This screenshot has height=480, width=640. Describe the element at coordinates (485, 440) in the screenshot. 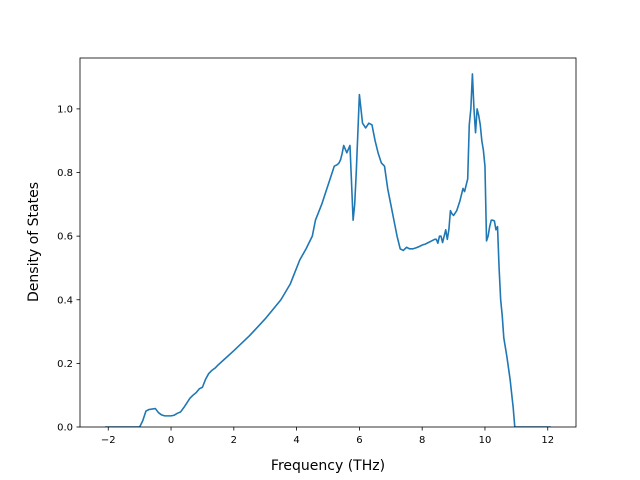

I see `x-tick-label: 10` at that location.